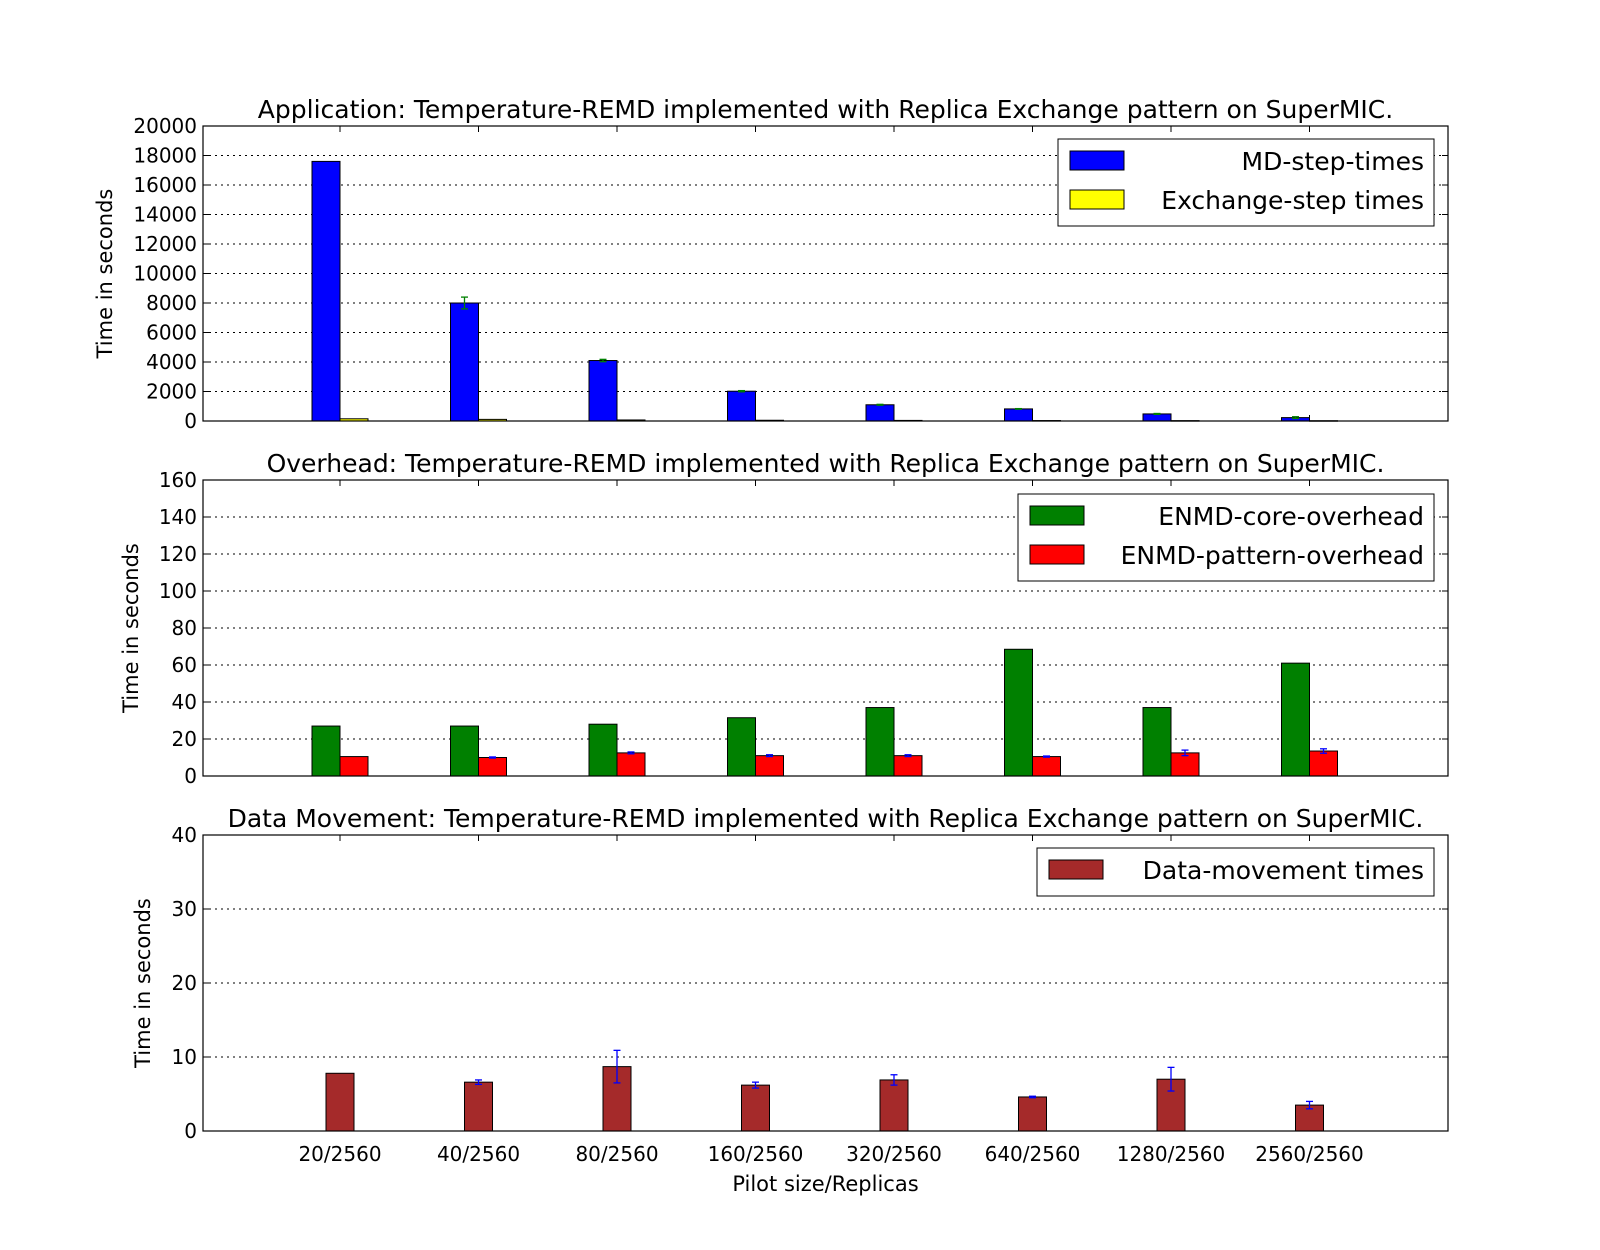 This screenshot has height=1250, width=1600. I want to click on legend-entry: ENMD-pattern-overhead, so click(1272, 555).